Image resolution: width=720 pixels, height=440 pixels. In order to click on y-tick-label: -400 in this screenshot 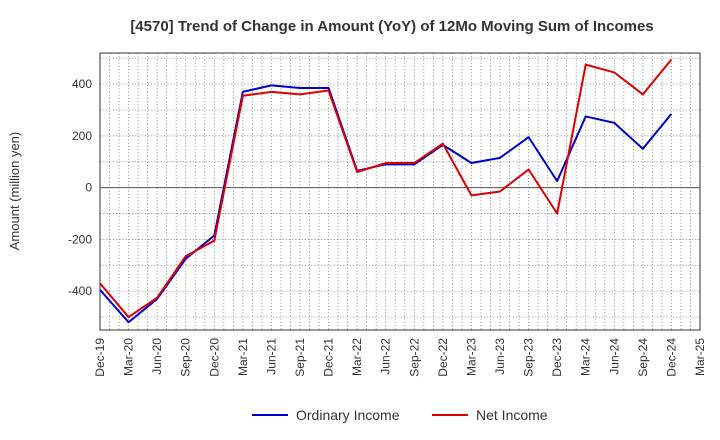, I will do `click(80, 291)`.